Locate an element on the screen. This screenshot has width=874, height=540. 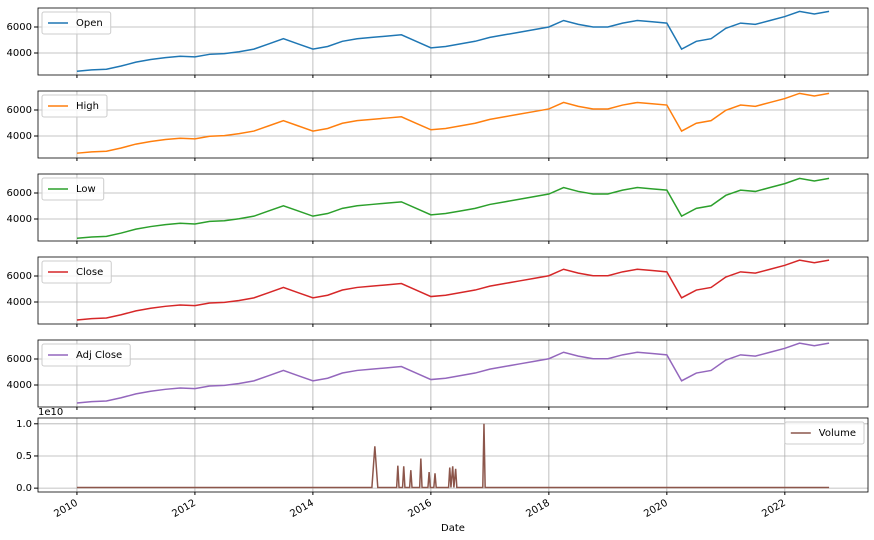
x-tick-label: 2010 is located at coordinates (66, 509).